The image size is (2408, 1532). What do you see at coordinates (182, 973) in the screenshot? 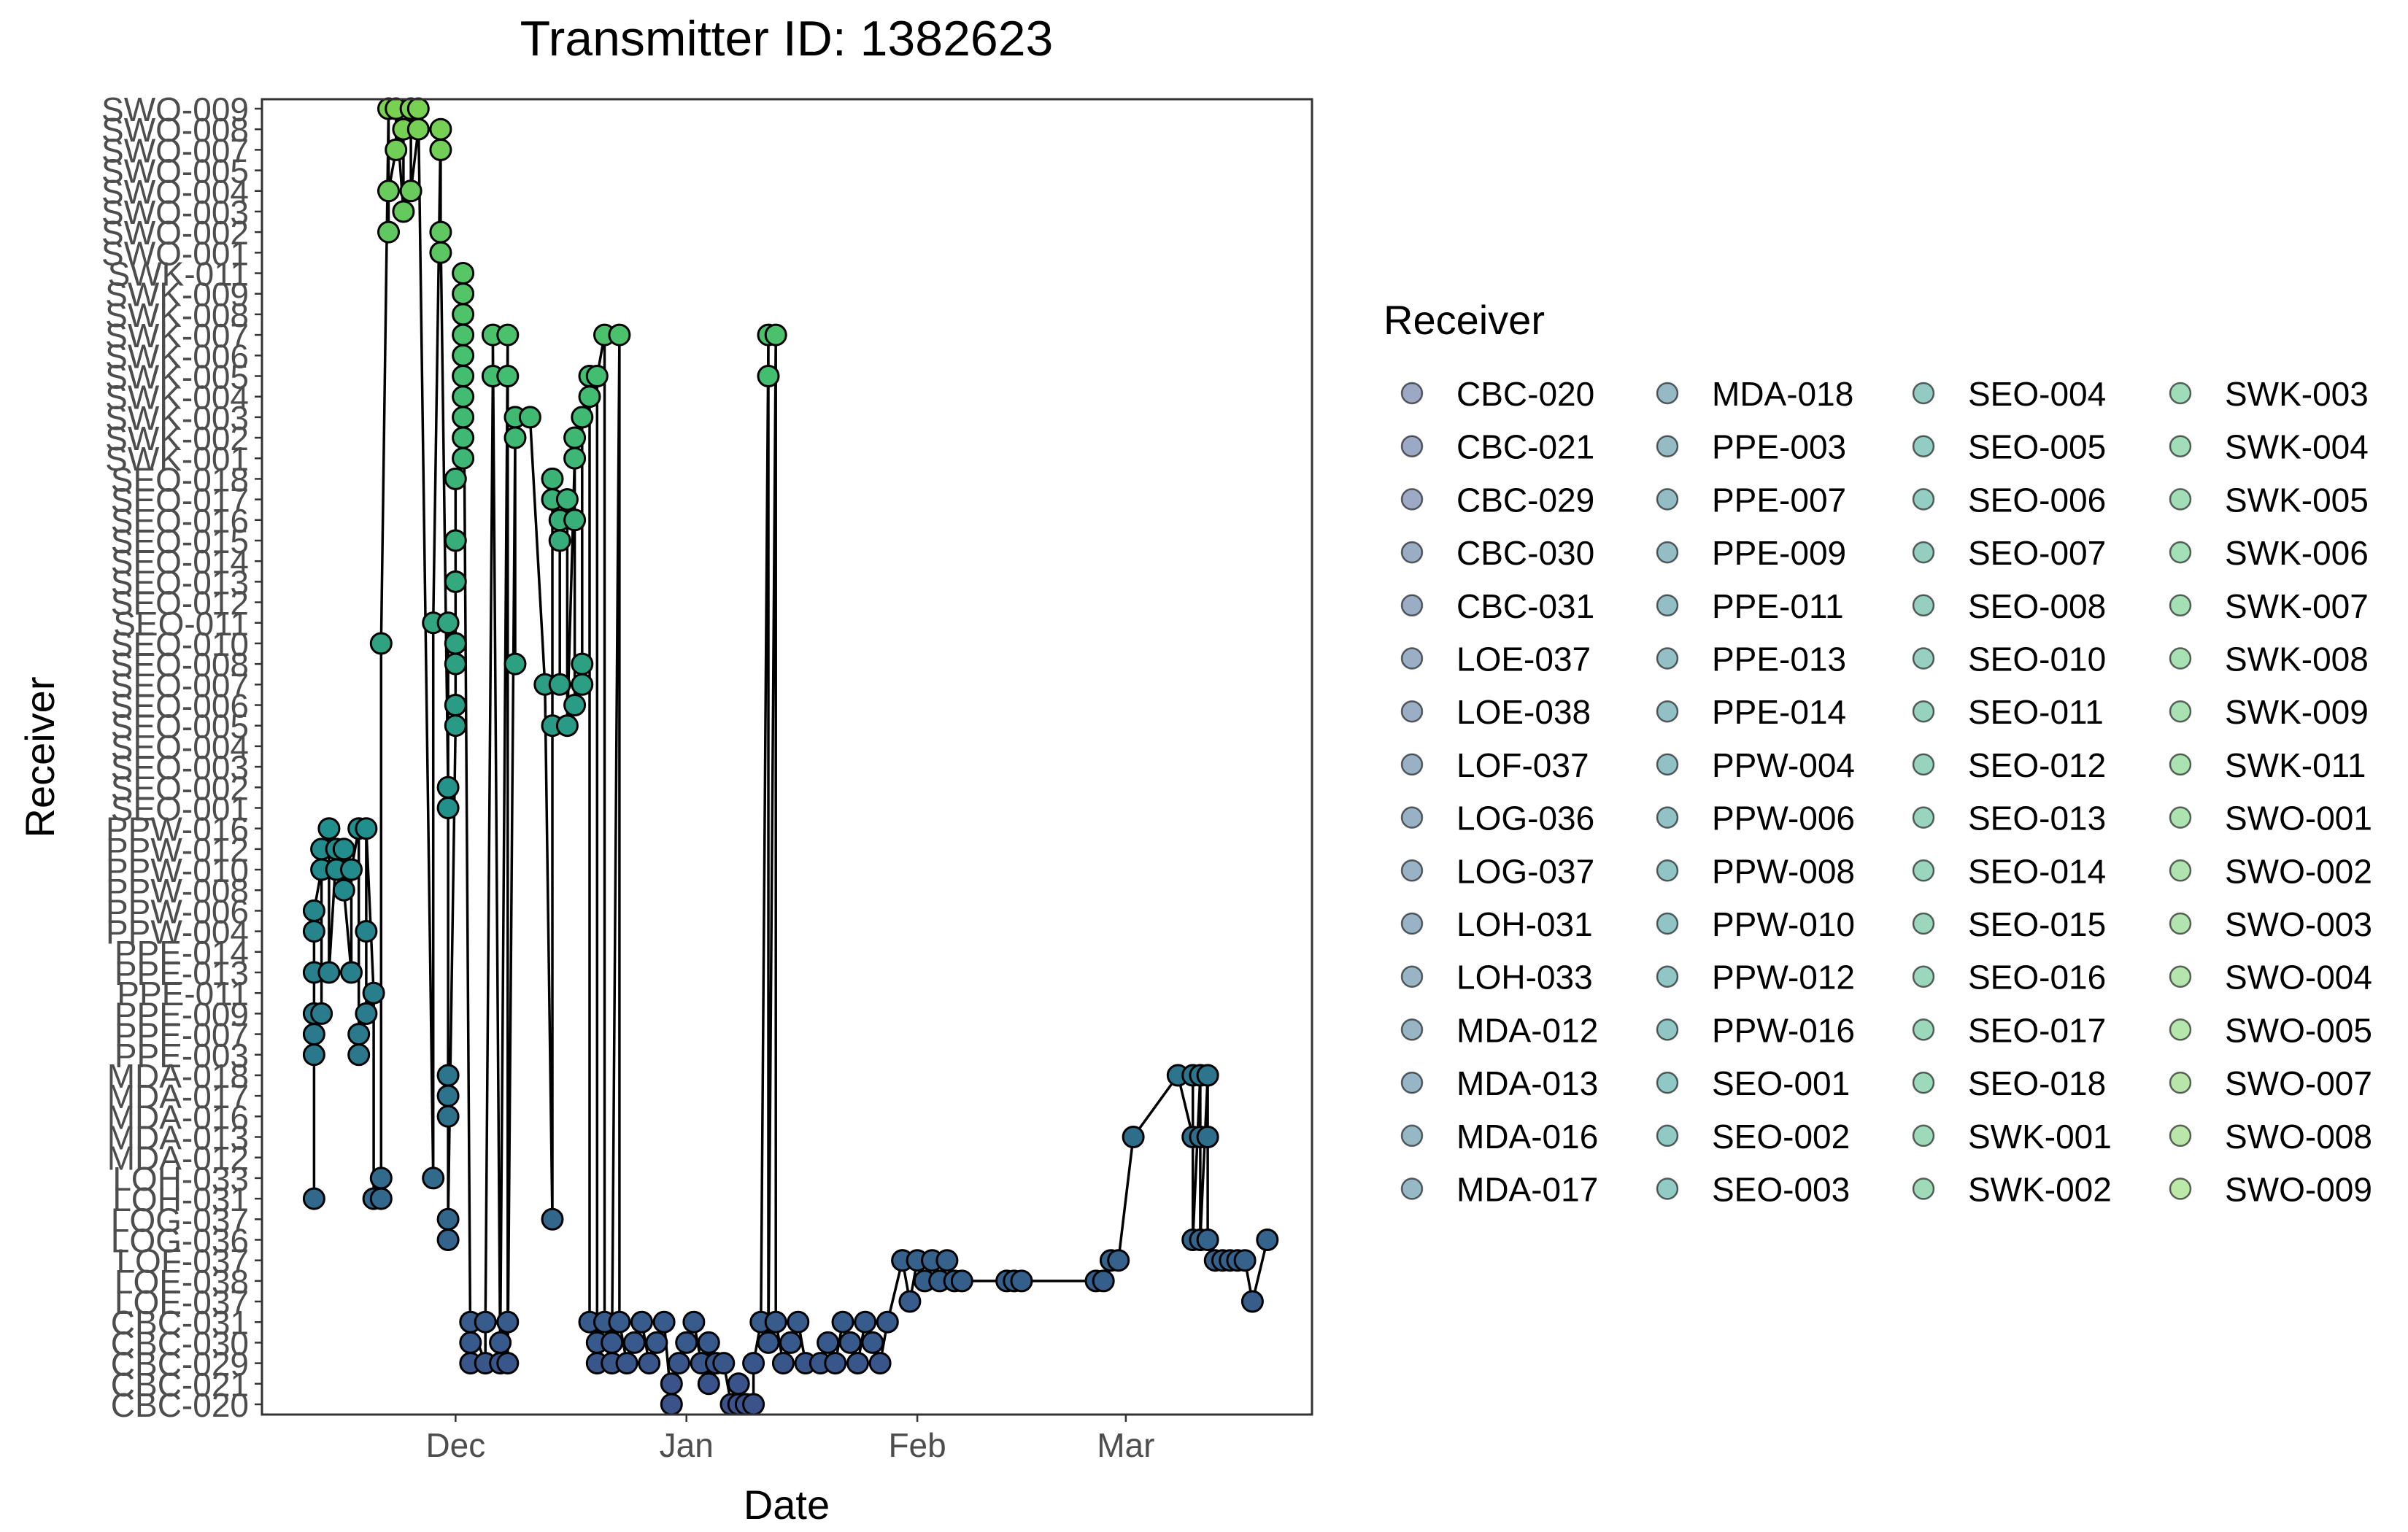
I see `y-tick-label: PPE-013` at bounding box center [182, 973].